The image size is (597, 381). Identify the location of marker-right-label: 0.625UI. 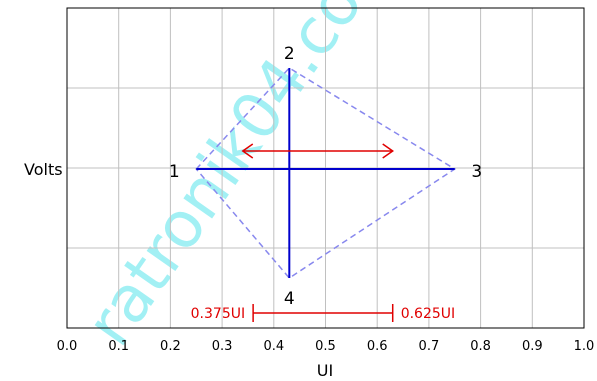
(428, 314).